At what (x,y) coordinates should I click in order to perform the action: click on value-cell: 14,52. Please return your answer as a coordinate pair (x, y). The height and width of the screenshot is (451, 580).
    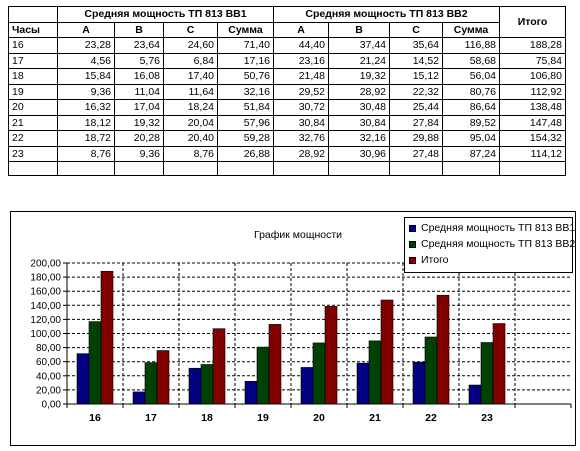
    Looking at the image, I should click on (416, 60).